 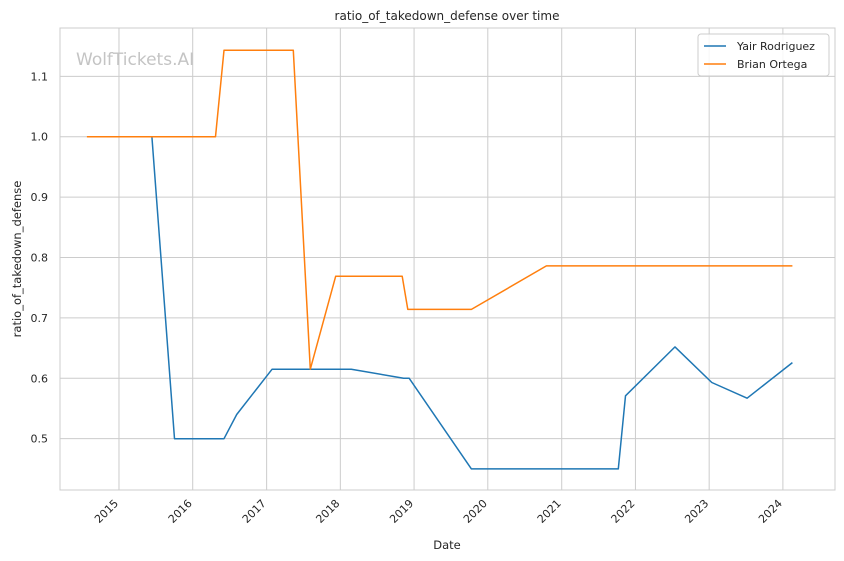 I want to click on x-axis-ticks: 2015 2016 2017 2018 2019 2020 2021 2022 2023 2024, so click(x=438, y=511).